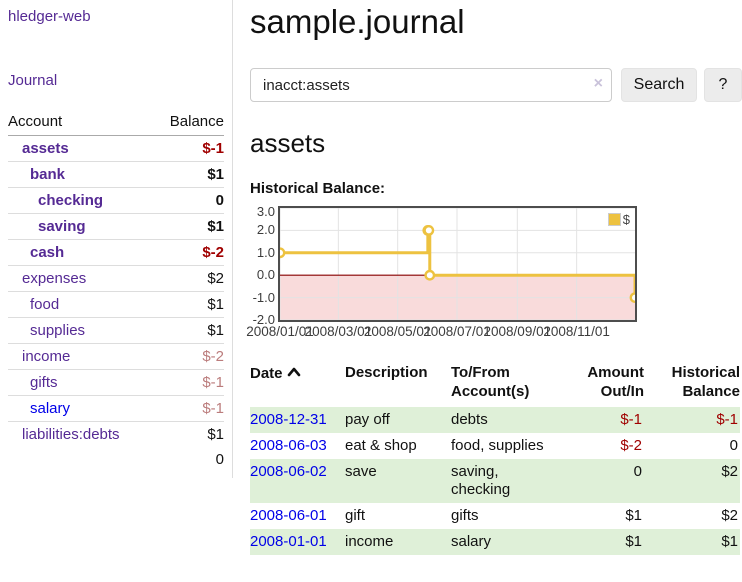 The width and height of the screenshot is (742, 582). Describe the element at coordinates (71, 434) in the screenshot. I see `account-link: liabilities:debts` at that location.